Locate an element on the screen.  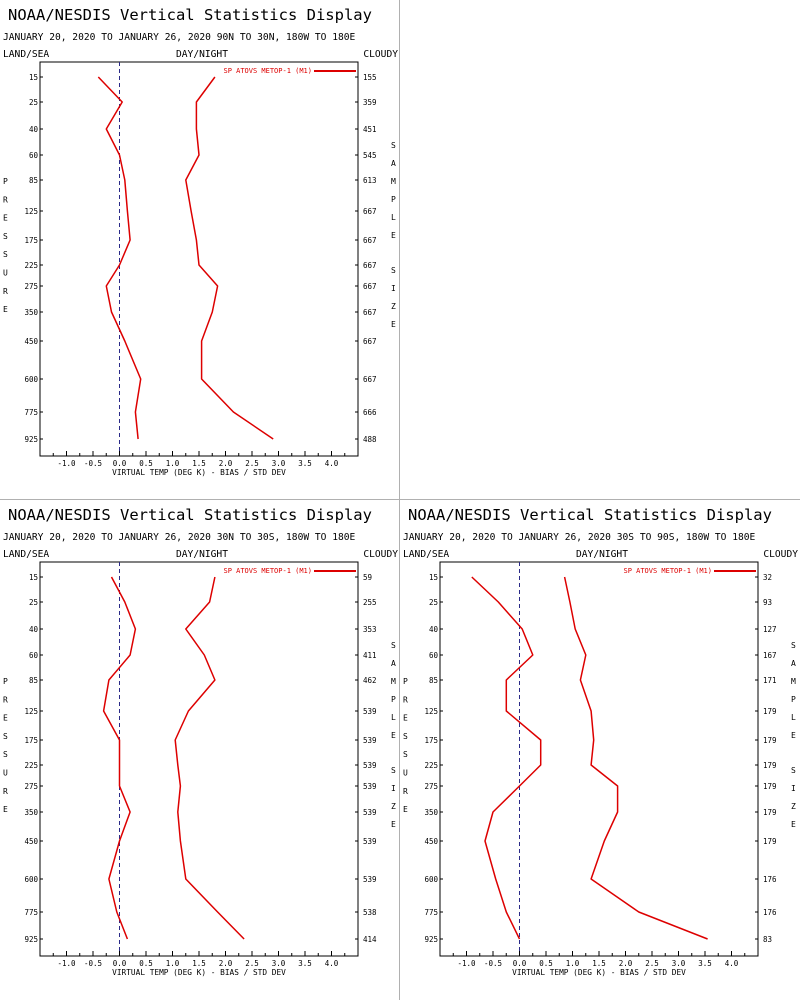
x-tick-label: 2.0 is located at coordinates (226, 463).